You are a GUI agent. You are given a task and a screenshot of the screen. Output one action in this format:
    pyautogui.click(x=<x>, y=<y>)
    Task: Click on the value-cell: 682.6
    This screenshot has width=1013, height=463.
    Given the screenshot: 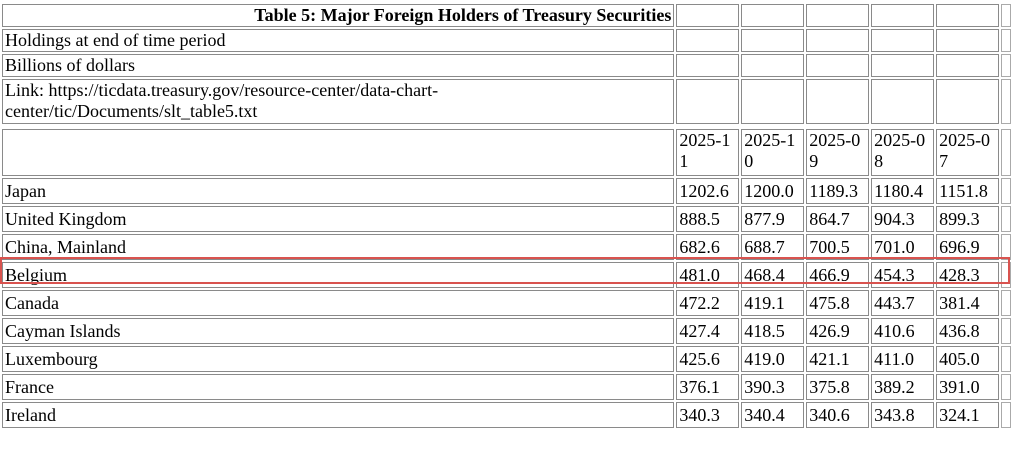 What is the action you would take?
    pyautogui.click(x=708, y=247)
    